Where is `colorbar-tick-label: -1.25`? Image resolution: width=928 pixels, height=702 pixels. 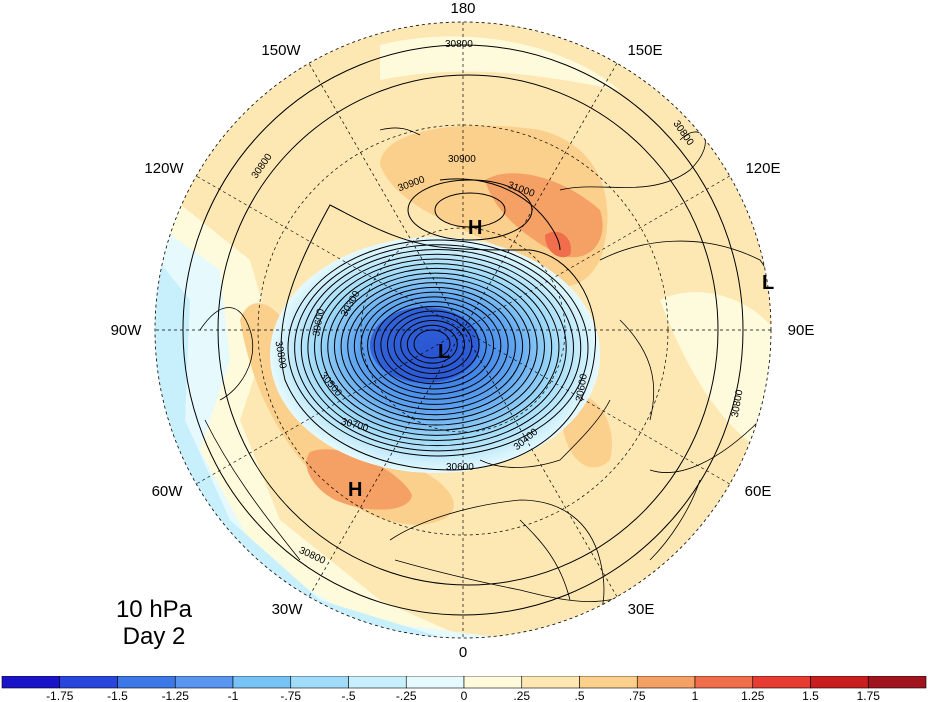 colorbar-tick-label: -1.25 is located at coordinates (176, 695).